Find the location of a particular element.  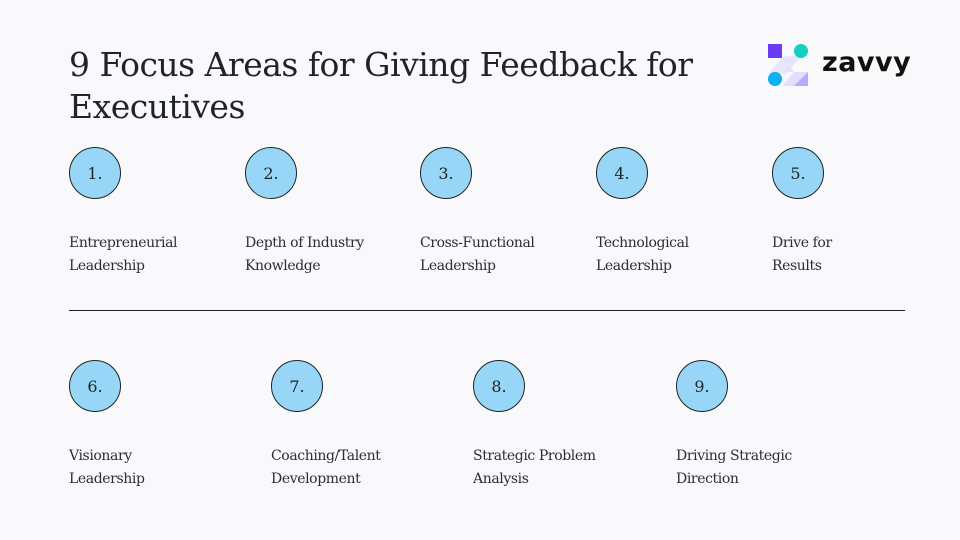

number-badge: 2. is located at coordinates (271, 173).